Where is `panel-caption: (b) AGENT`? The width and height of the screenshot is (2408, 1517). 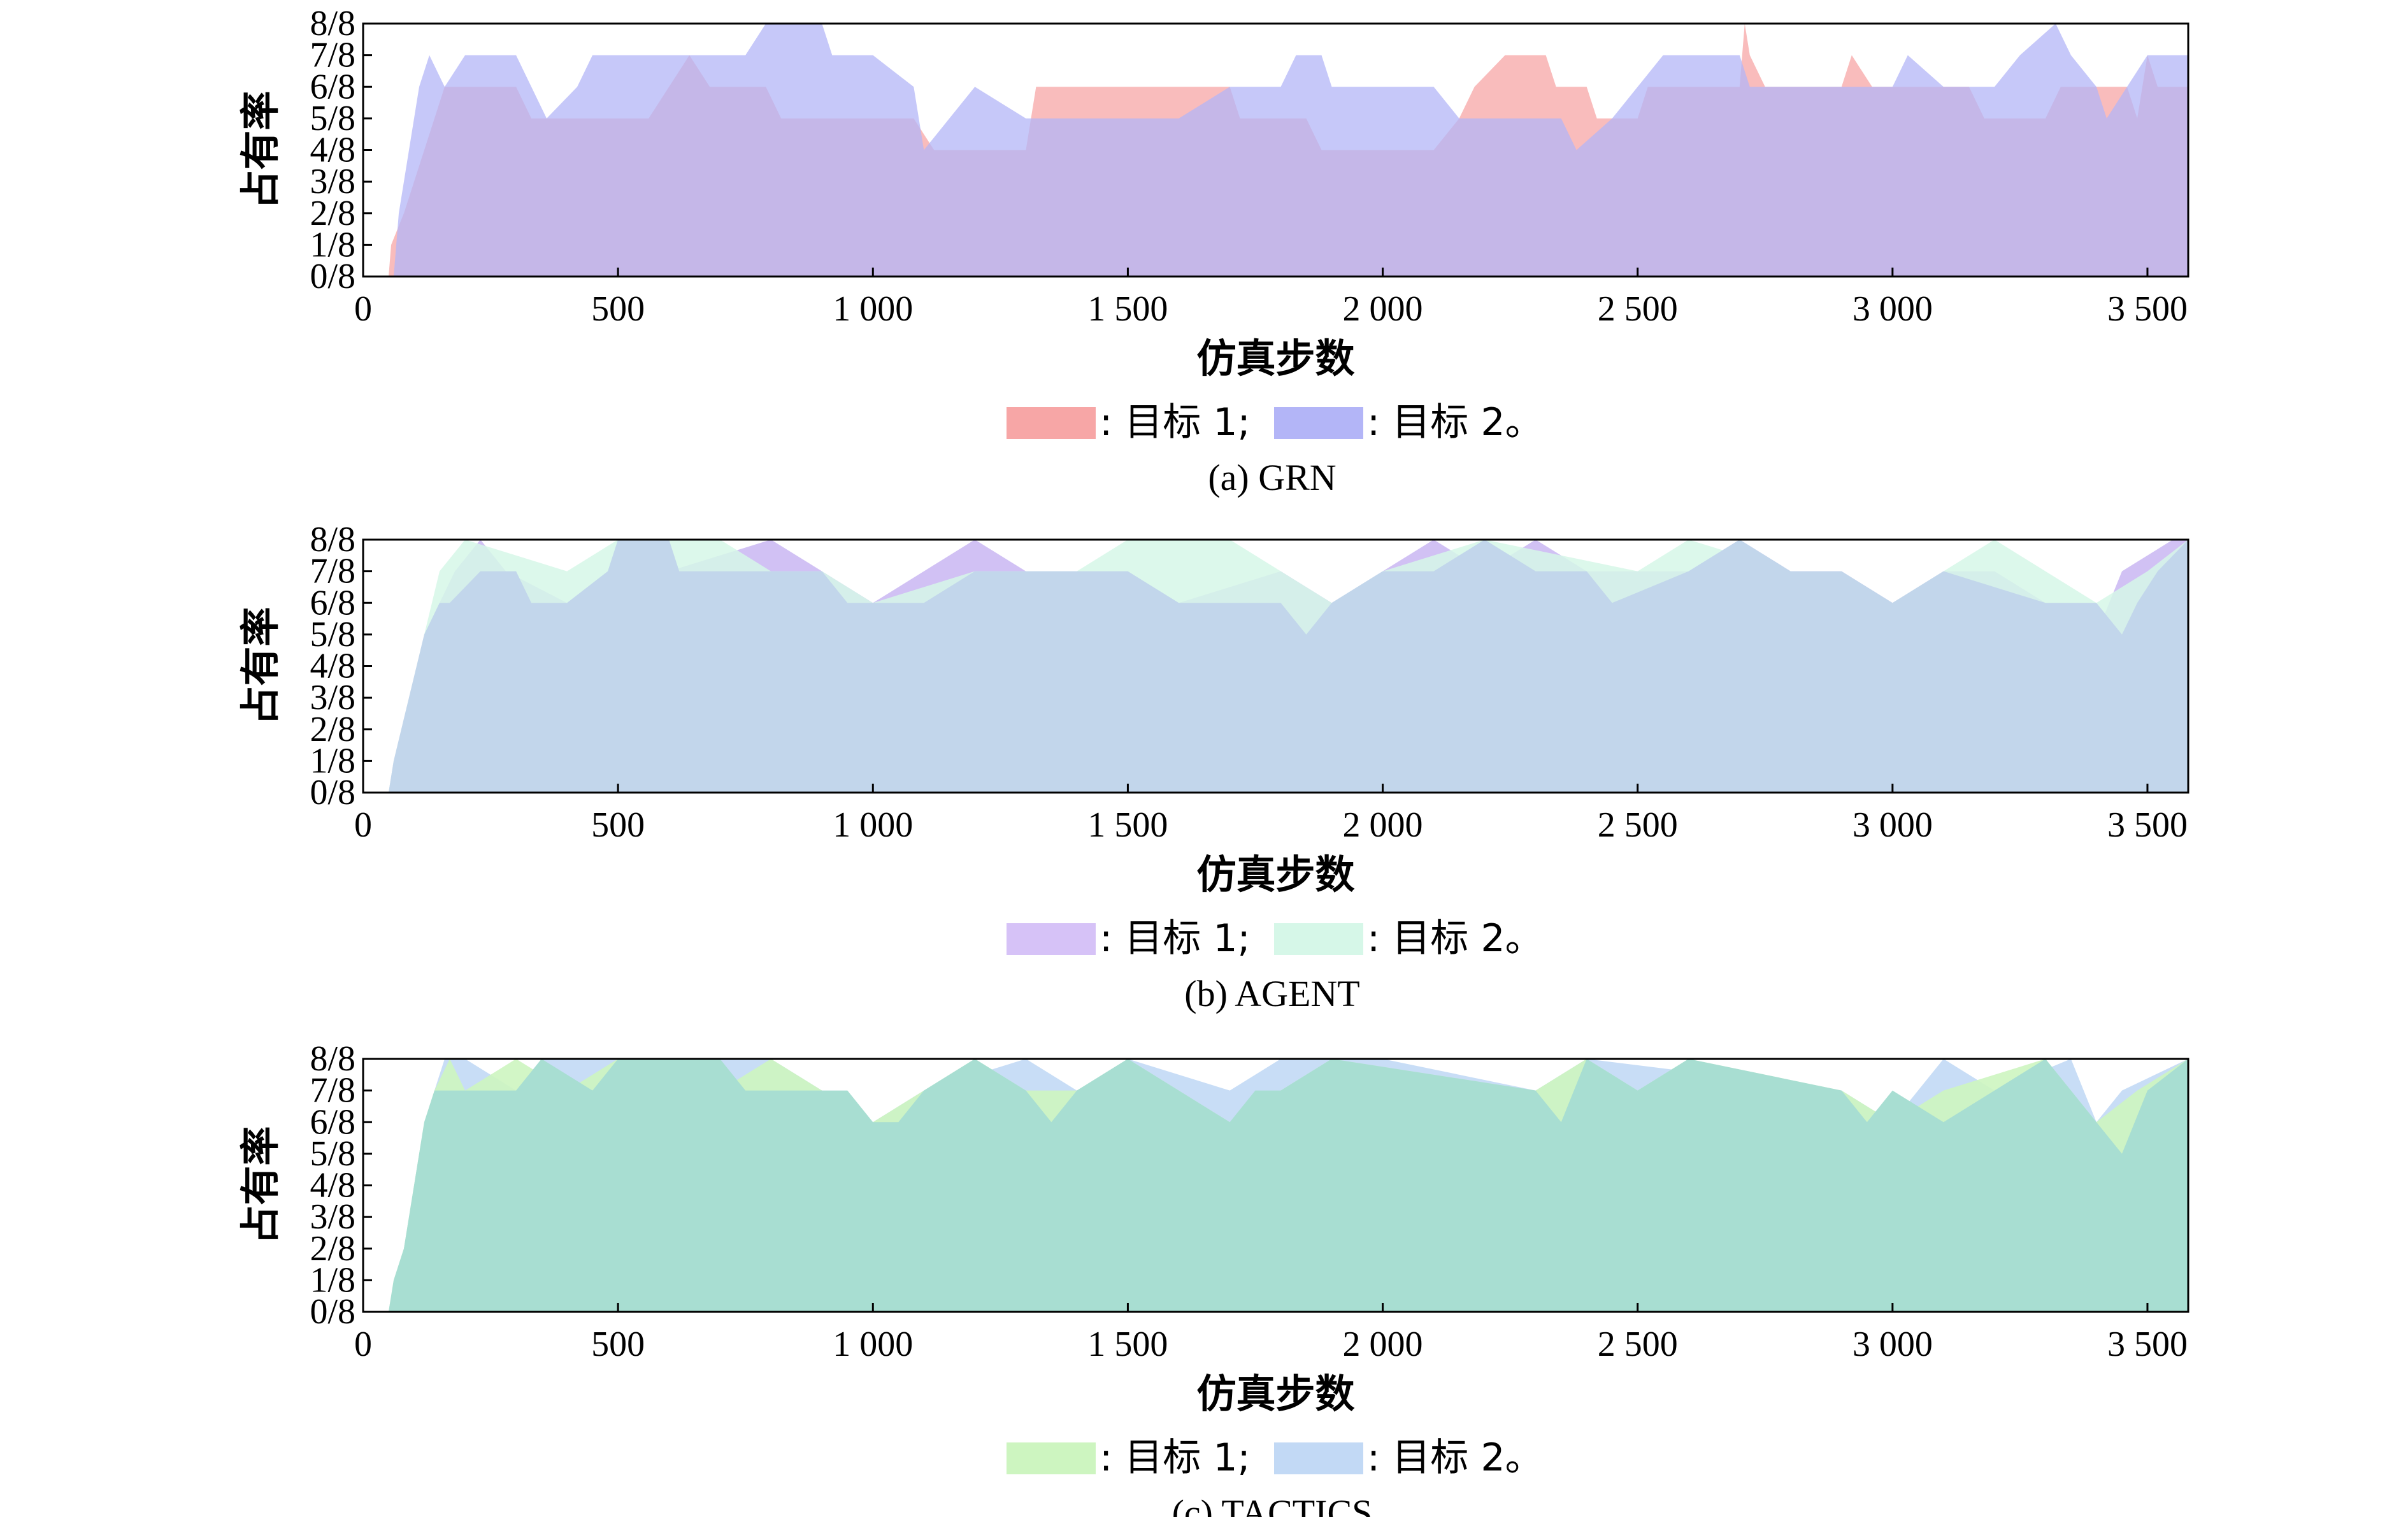
panel-caption: (b) AGENT is located at coordinates (1271, 993).